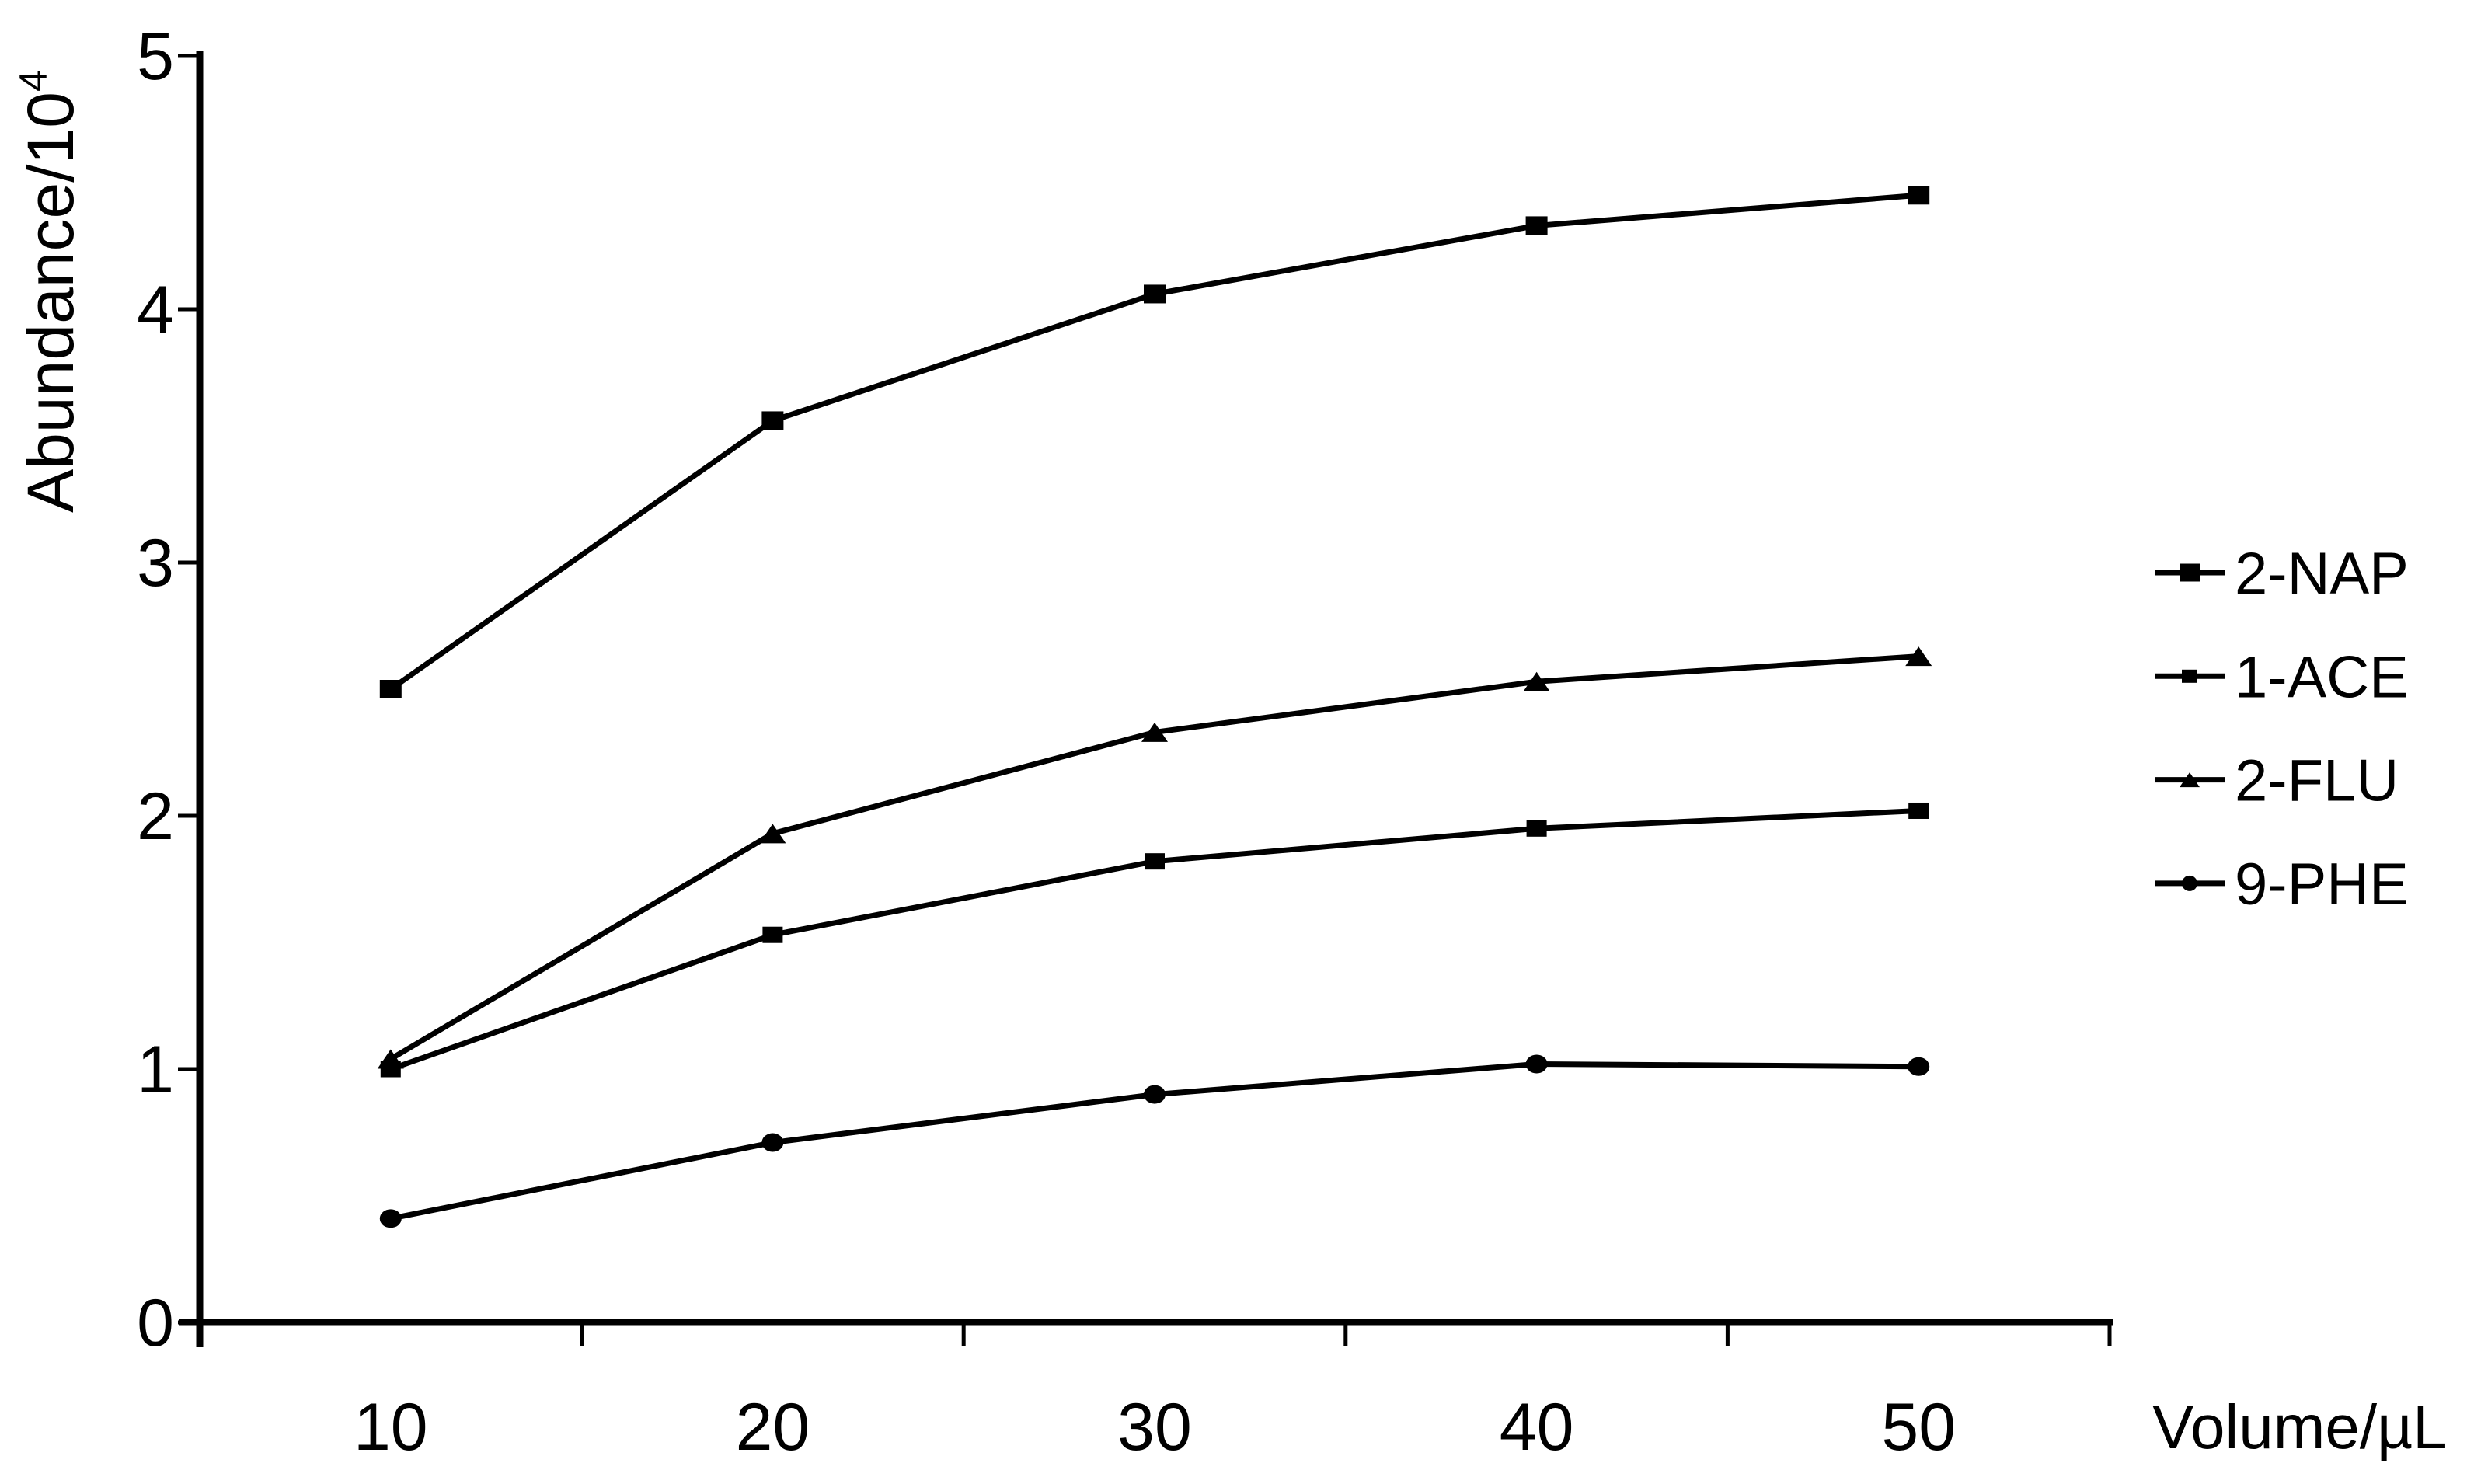 Image resolution: width=2474 pixels, height=1484 pixels. I want to click on legend-label-1-ACE: 1-ACE, so click(2322, 677).